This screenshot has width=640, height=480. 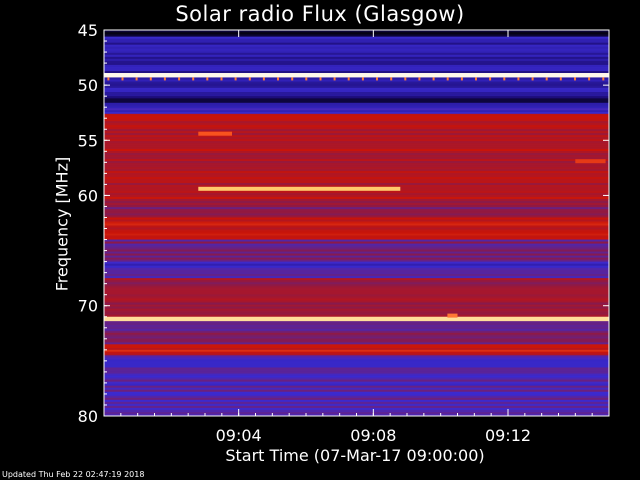 What do you see at coordinates (88, 416) in the screenshot?
I see `y-tick-label: 80` at bounding box center [88, 416].